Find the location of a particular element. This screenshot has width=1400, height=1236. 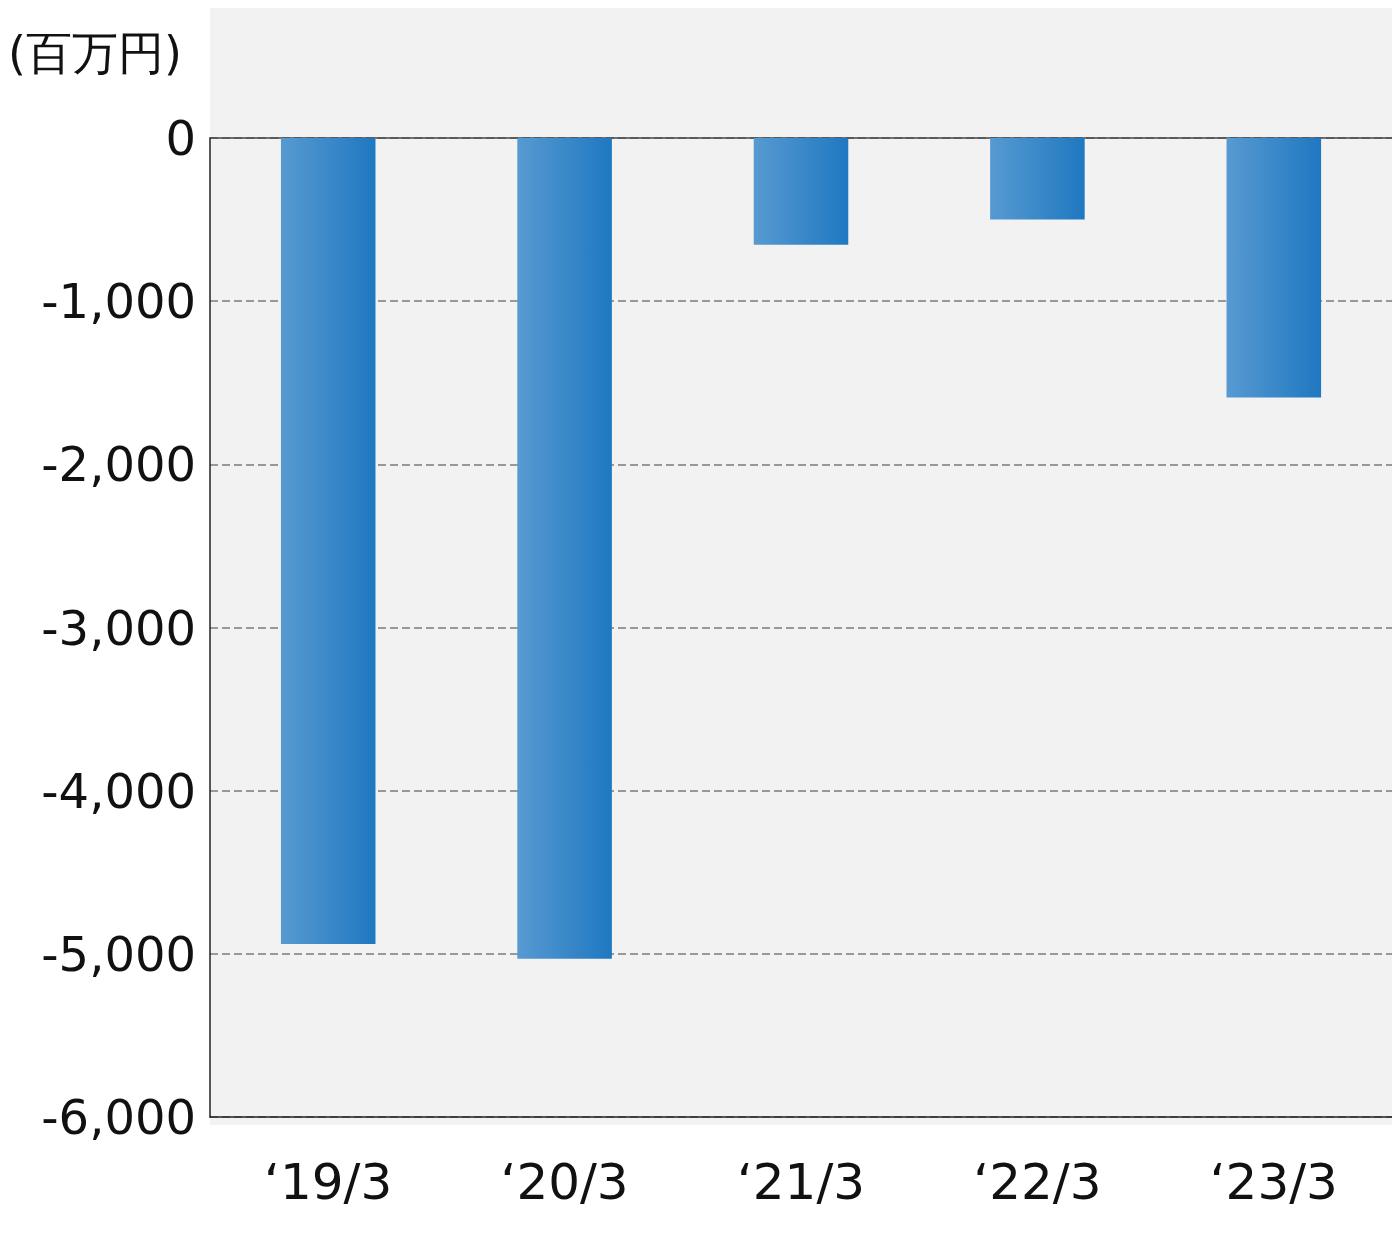

y-tick-label: -4,000 is located at coordinates (118, 790).